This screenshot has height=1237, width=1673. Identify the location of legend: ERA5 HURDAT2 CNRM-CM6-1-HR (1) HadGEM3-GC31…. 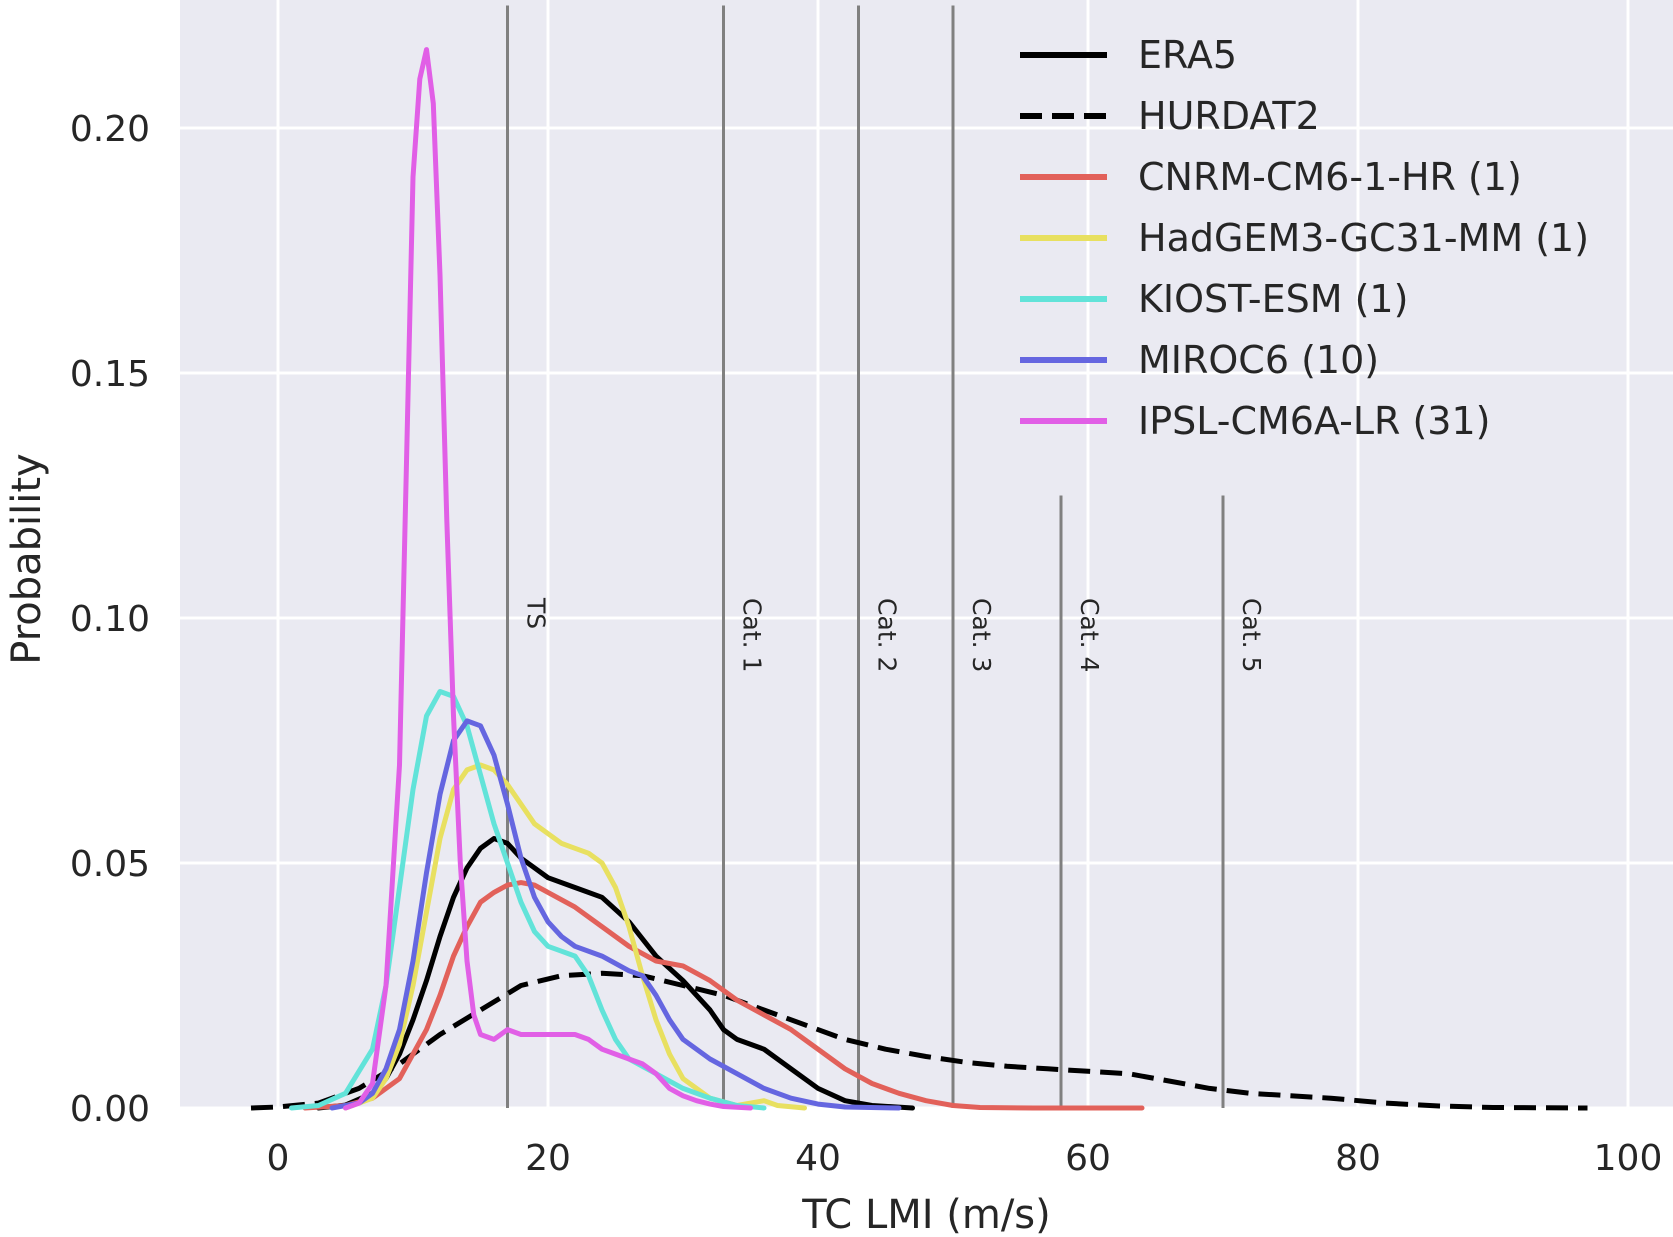
(1304, 238).